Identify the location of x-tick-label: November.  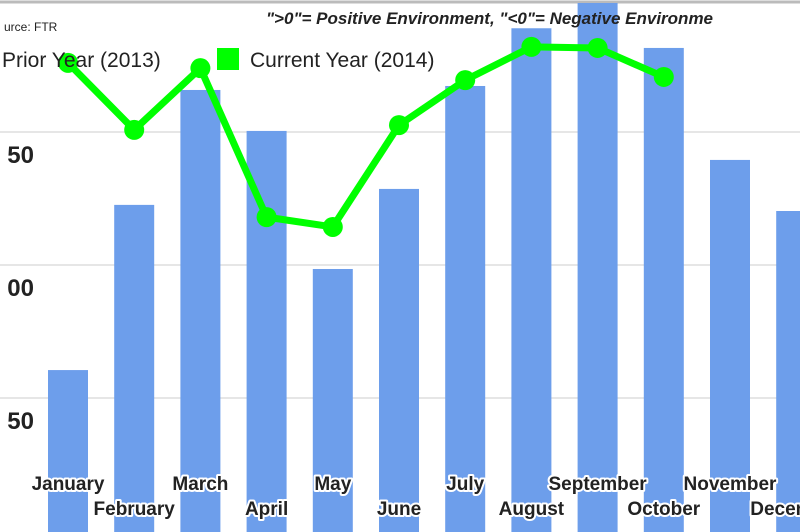
(731, 484).